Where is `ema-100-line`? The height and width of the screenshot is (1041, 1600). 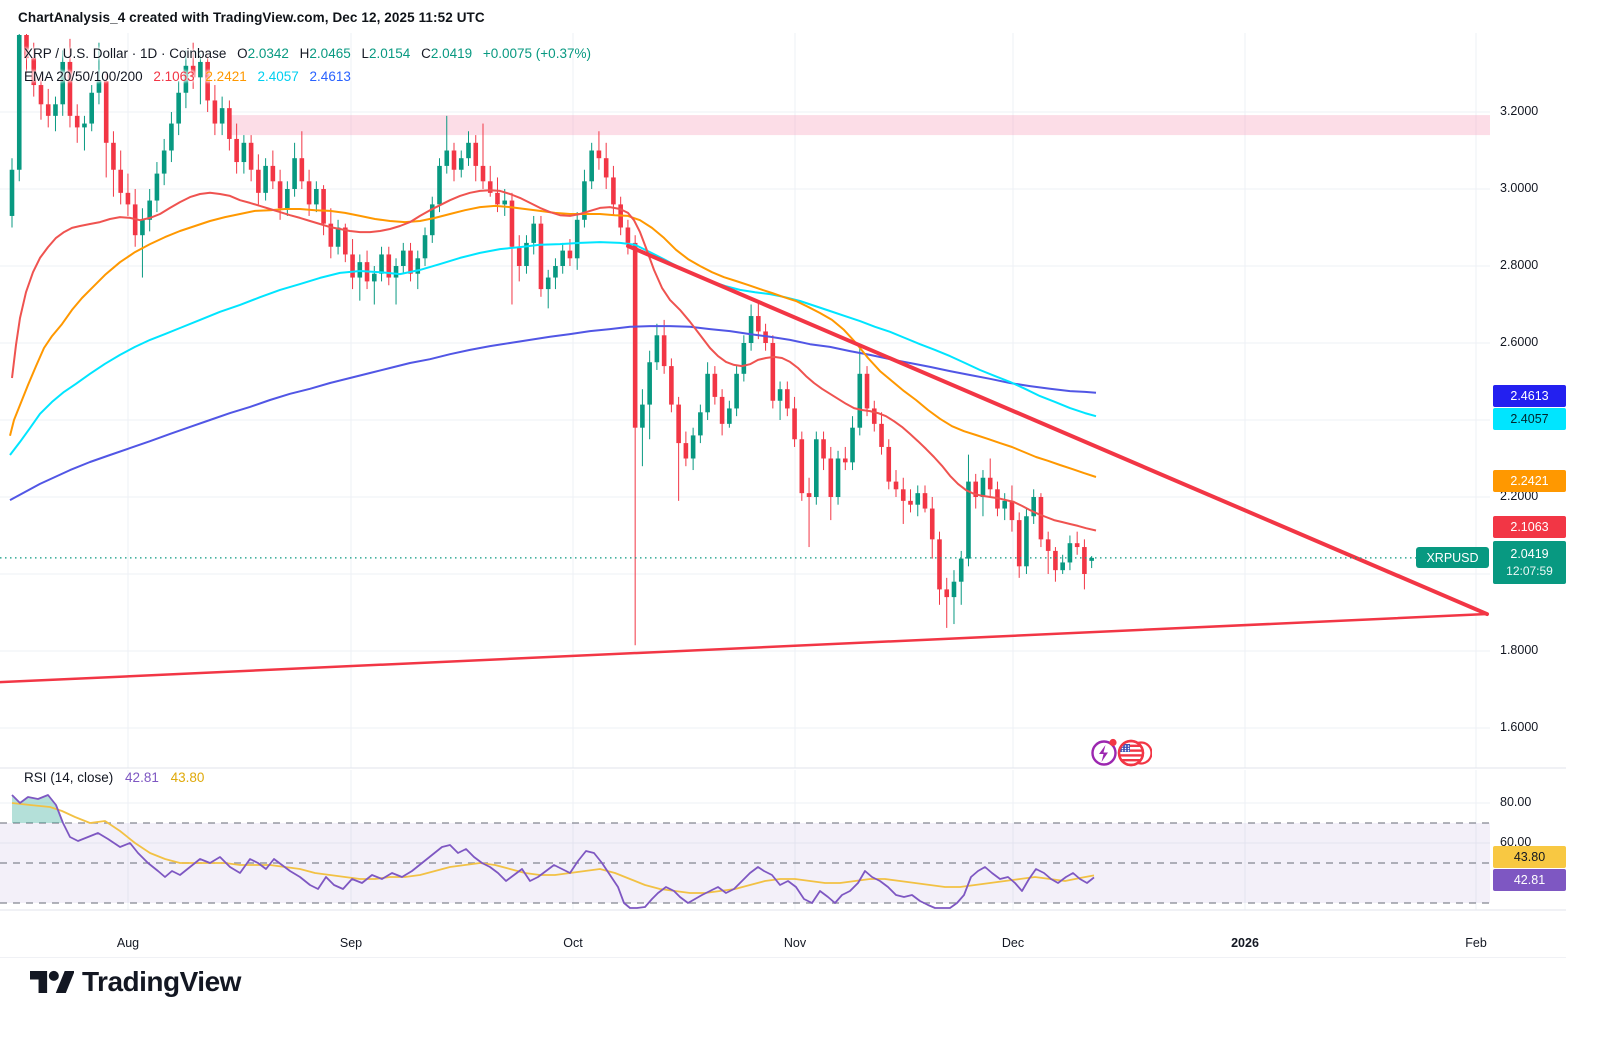 ema-100-line is located at coordinates (553, 348).